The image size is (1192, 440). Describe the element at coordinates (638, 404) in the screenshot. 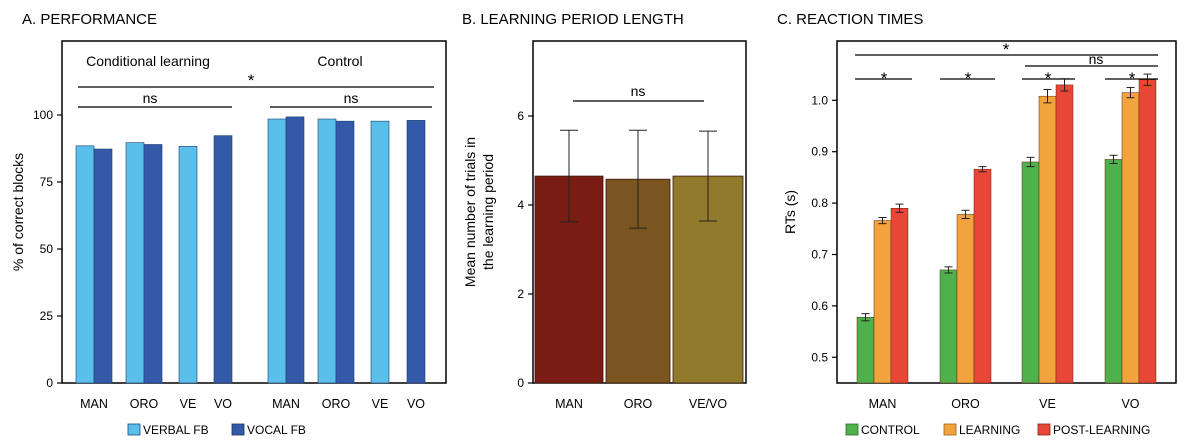

I see `panel-b-category-label: ORO` at that location.